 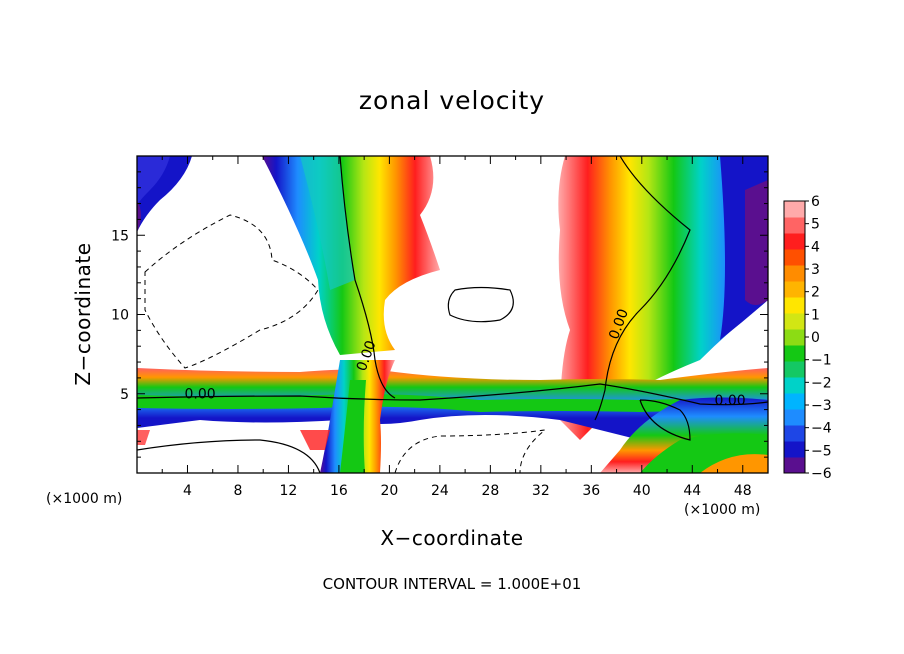 I want to click on x-units-label-left: (×1000 m), so click(x=84, y=499).